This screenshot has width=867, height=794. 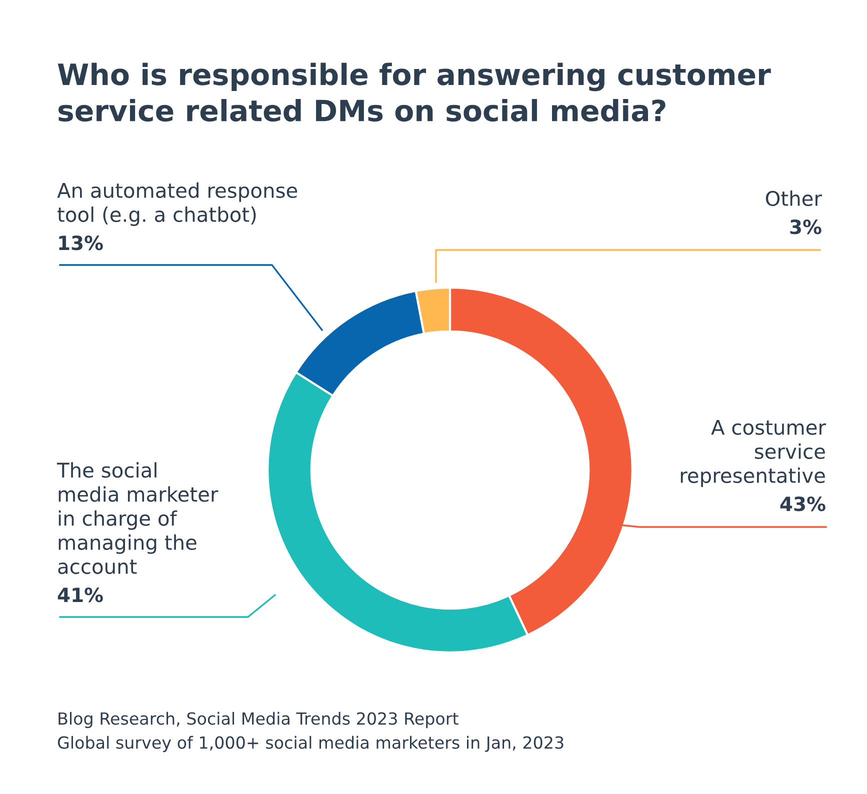 I want to click on text: Blog Research, Social Media Trends 2023 Report, so click(x=258, y=720).